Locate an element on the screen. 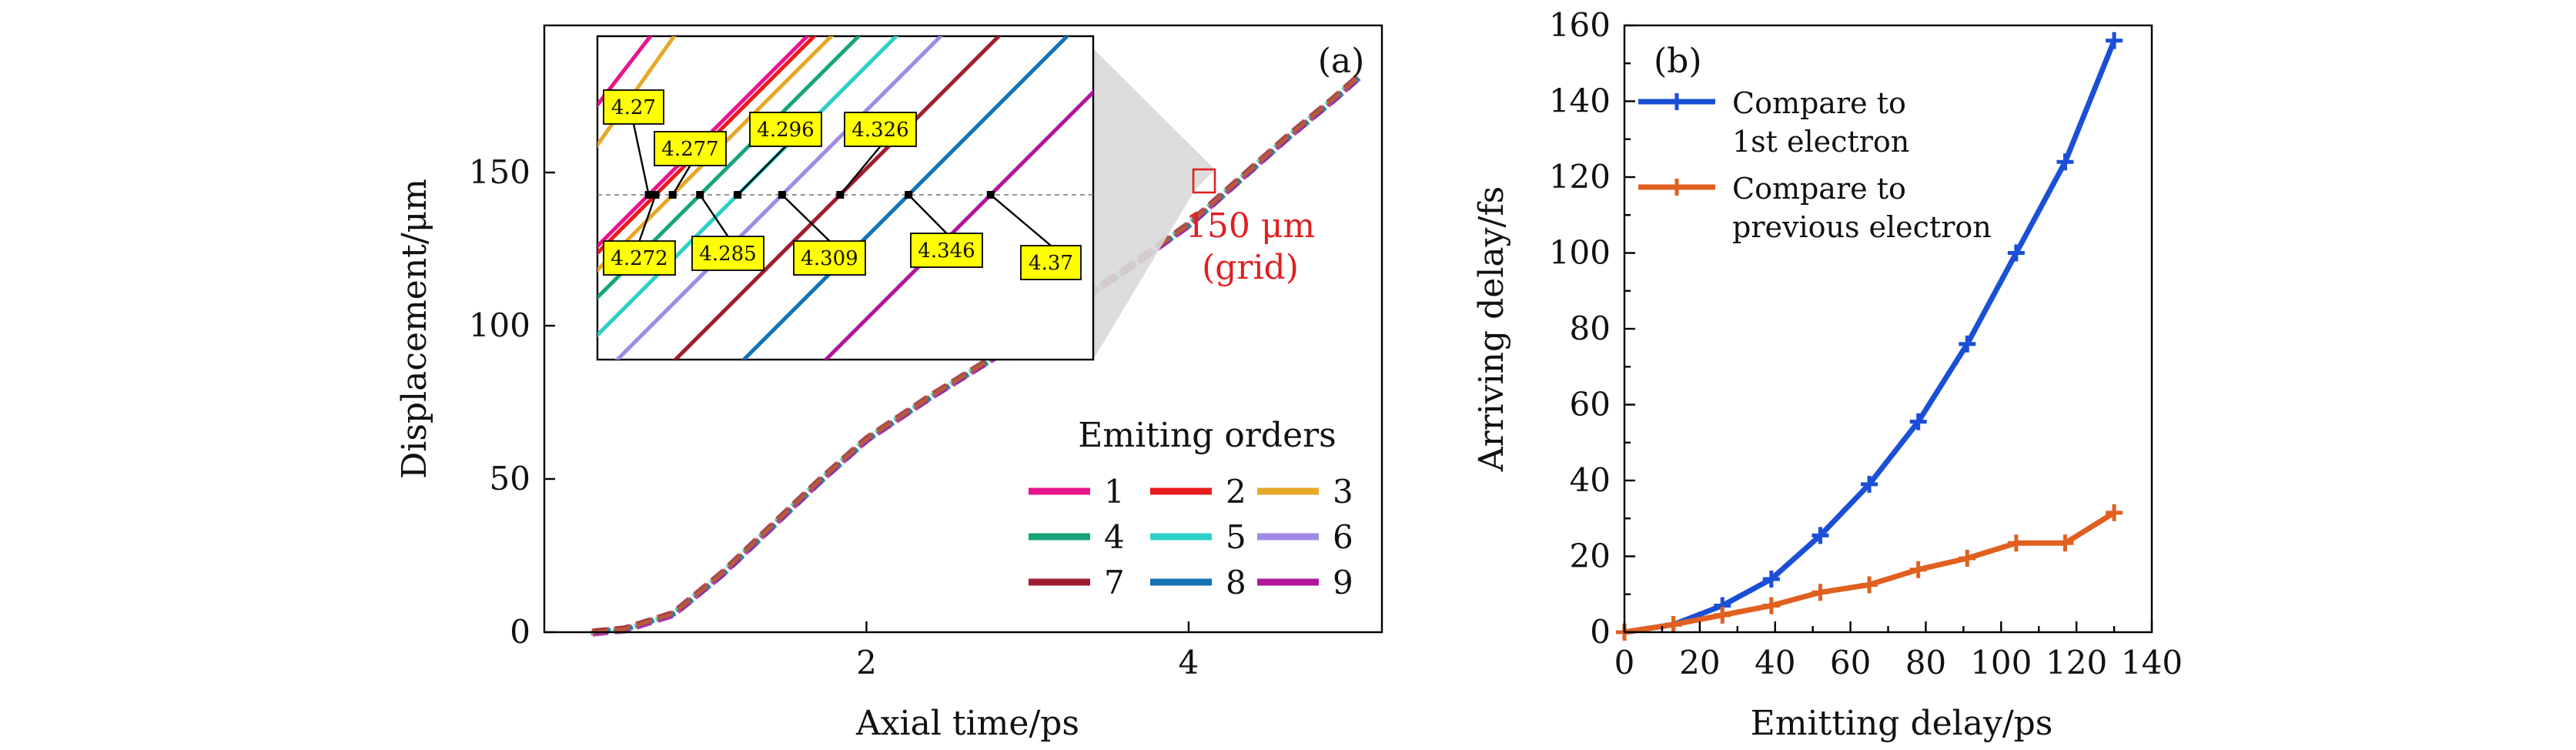 This screenshot has width=2576, height=750. inset-tag-top-3-leader is located at coordinates (860, 171).